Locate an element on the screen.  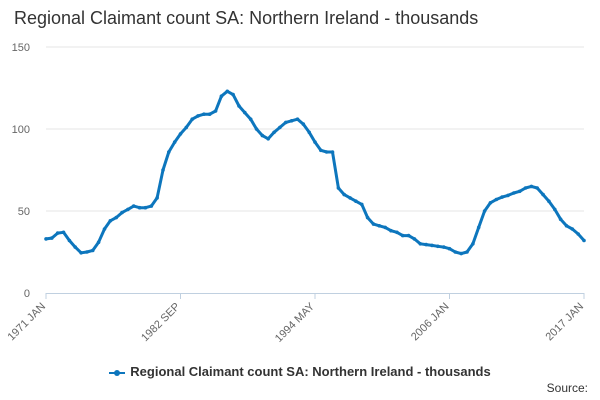
x-tick-label: 1994 MAY is located at coordinates (295, 322).